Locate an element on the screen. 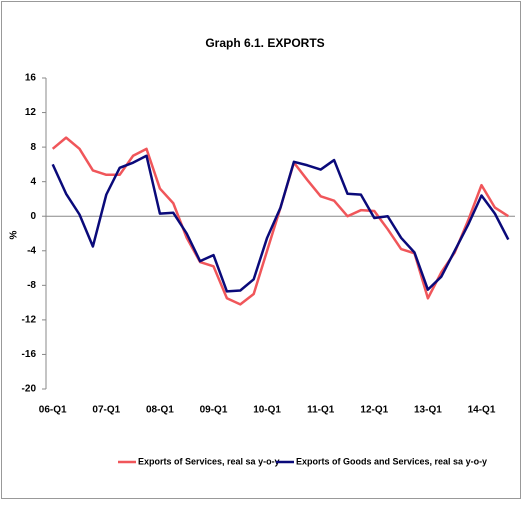  y-tick-label: 0 is located at coordinates (33, 216).